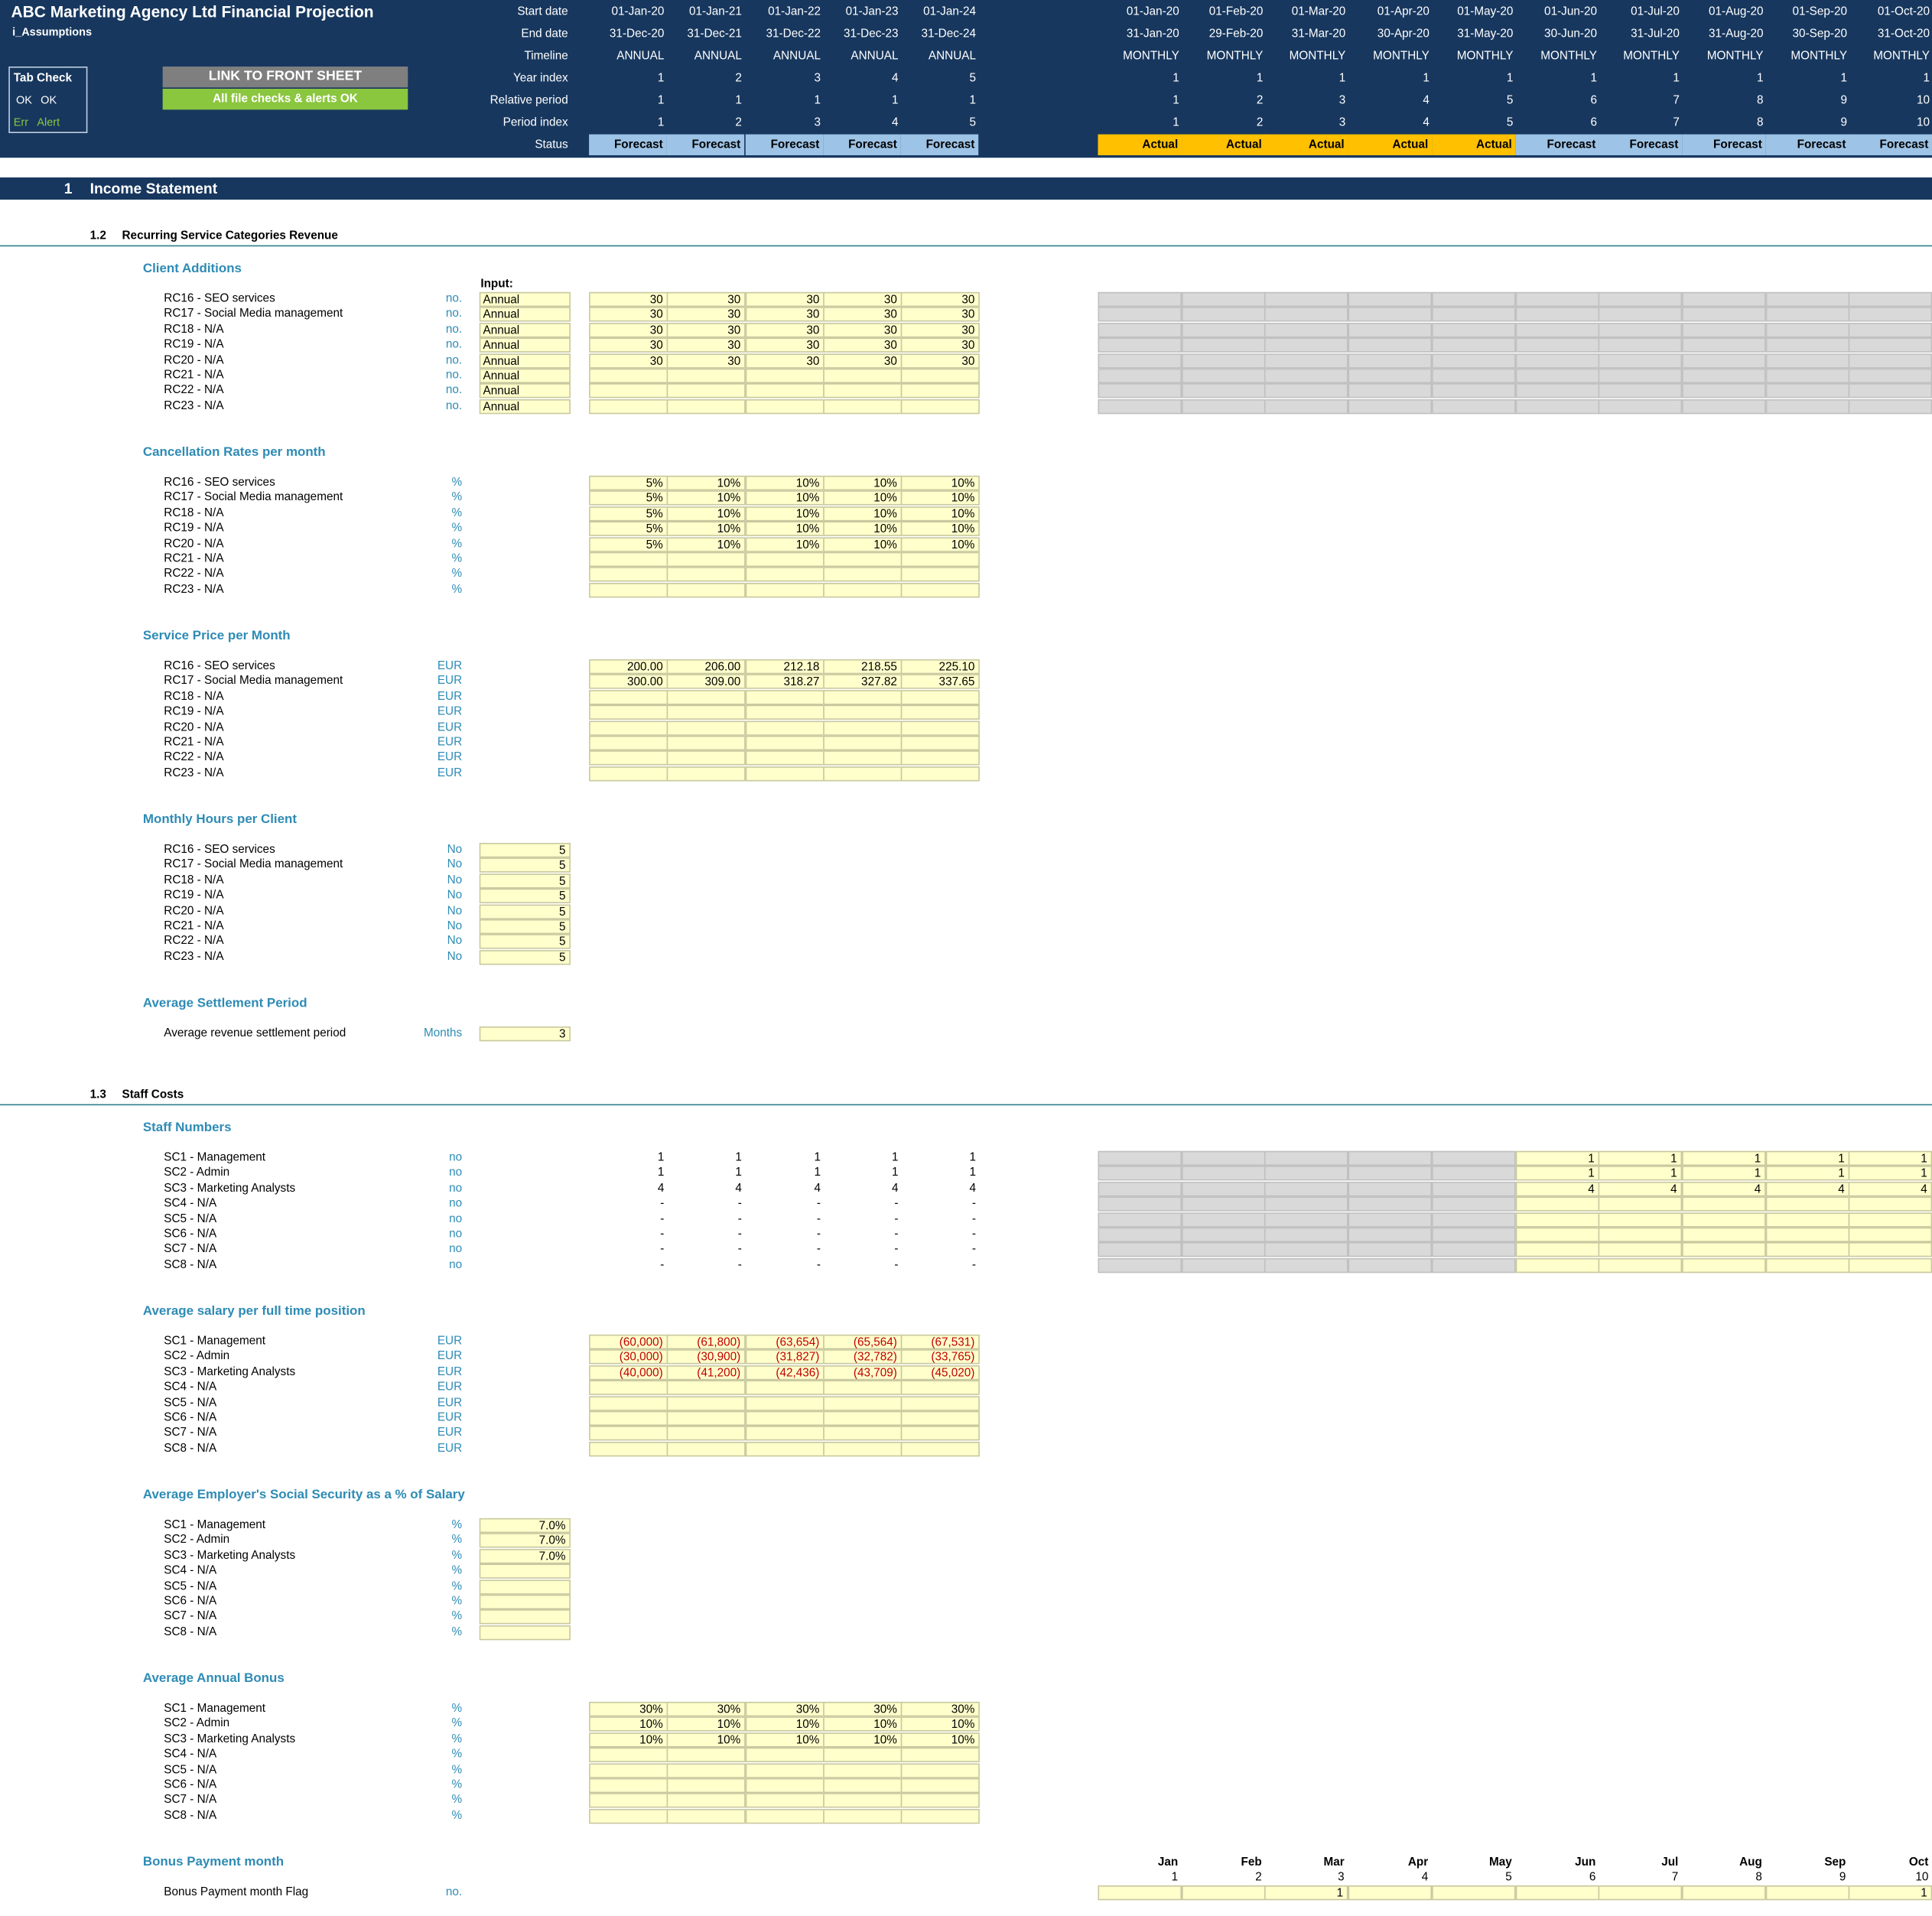 The width and height of the screenshot is (1932, 1916). Describe the element at coordinates (785, 682) in the screenshot. I see `annual-value-cell: 318.27` at that location.